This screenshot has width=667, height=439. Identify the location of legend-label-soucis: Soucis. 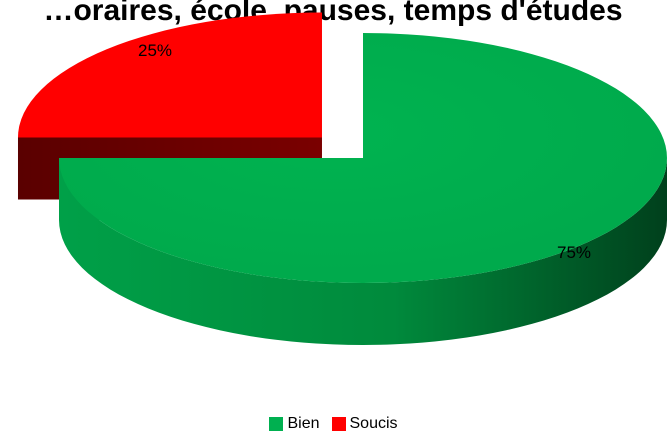
(373, 423).